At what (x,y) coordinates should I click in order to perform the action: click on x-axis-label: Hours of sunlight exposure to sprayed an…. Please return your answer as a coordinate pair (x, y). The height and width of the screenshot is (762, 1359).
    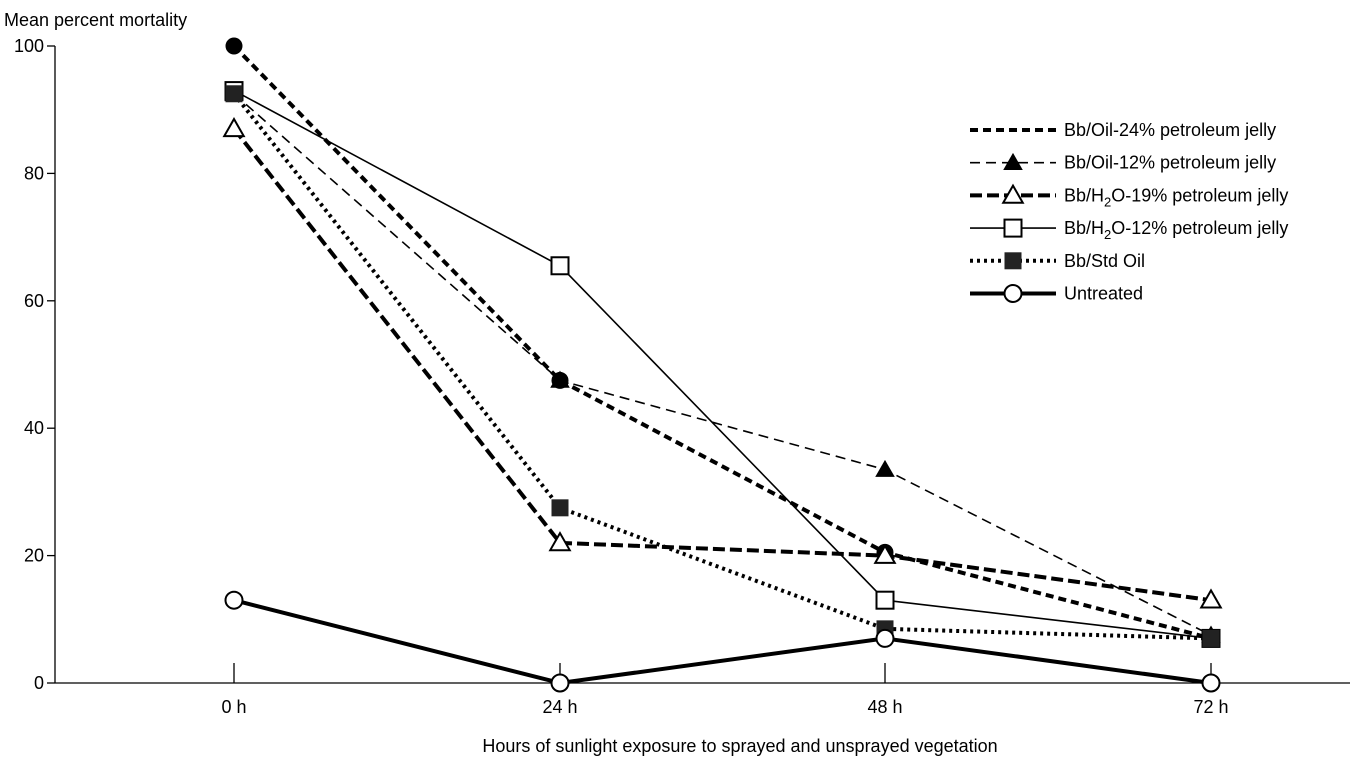
    Looking at the image, I should click on (739, 746).